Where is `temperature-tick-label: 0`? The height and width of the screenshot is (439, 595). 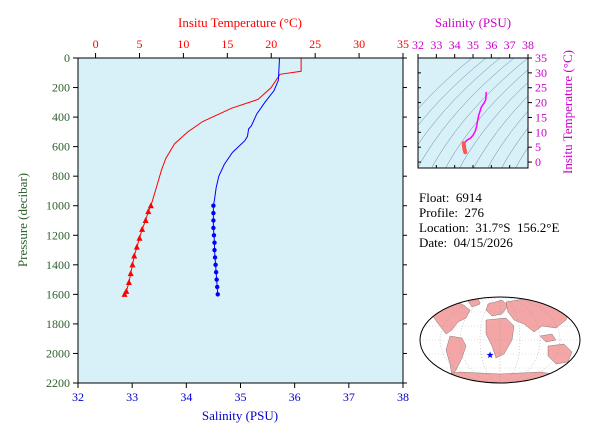
temperature-tick-label: 0 is located at coordinates (96, 44).